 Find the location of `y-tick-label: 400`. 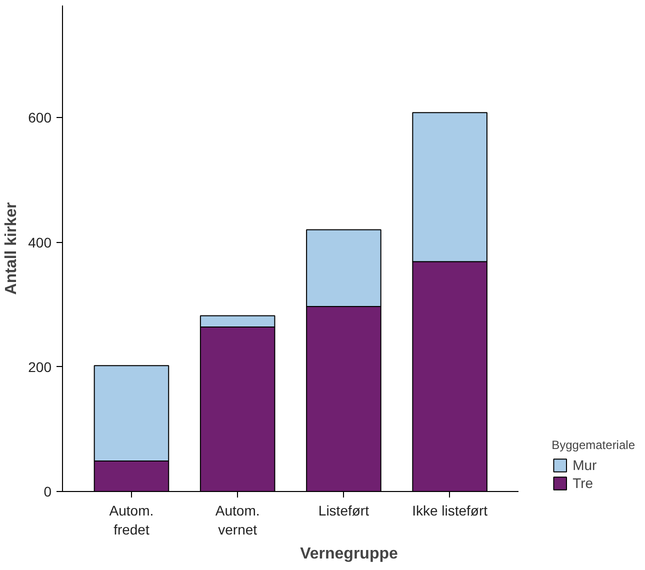

y-tick-label: 400 is located at coordinates (40, 242).